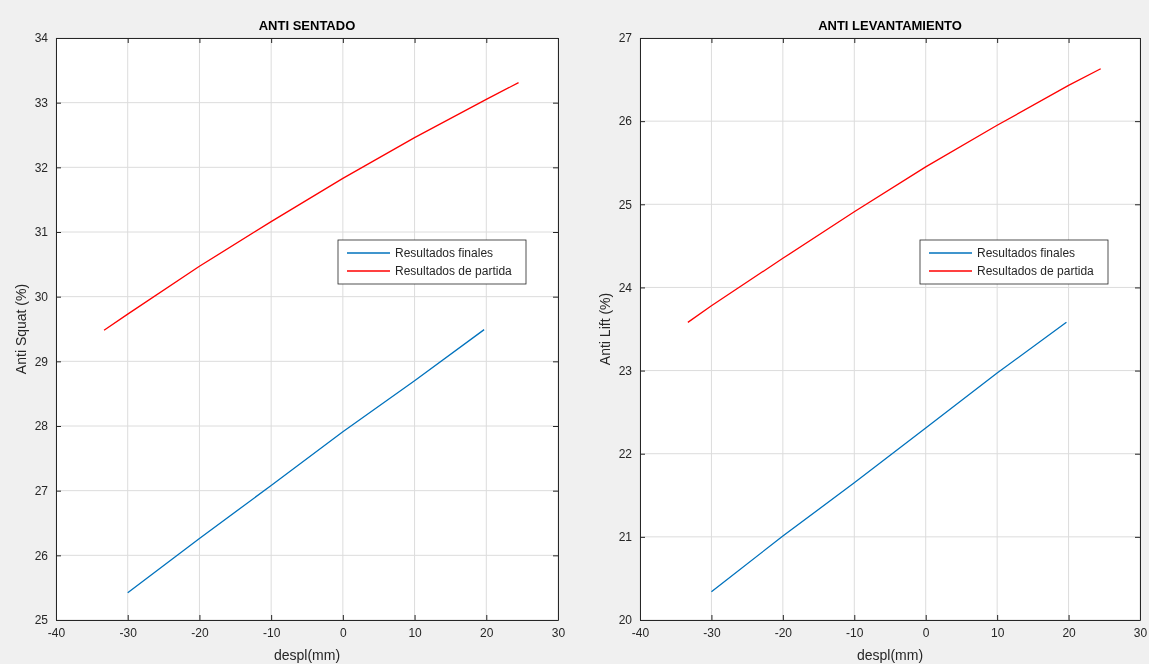 The width and height of the screenshot is (1149, 664). I want to click on y-tick-label: 31, so click(41, 232).